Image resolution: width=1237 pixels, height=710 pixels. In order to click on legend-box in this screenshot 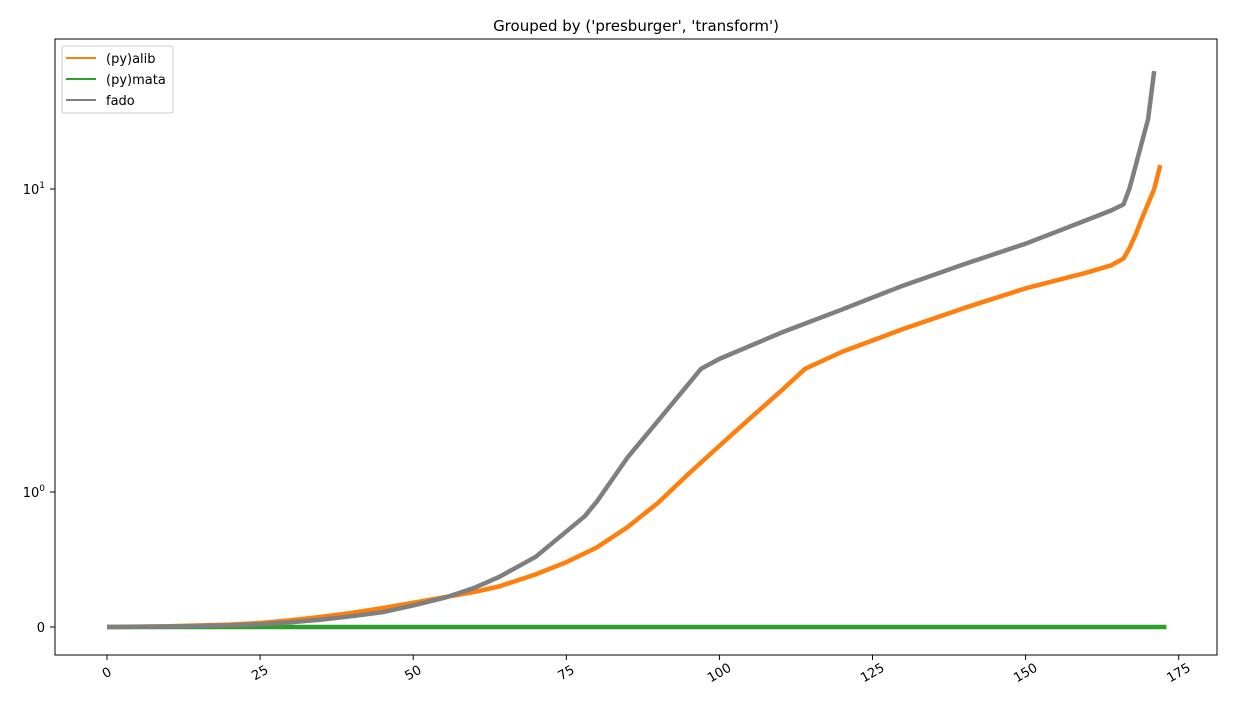, I will do `click(117, 79)`.